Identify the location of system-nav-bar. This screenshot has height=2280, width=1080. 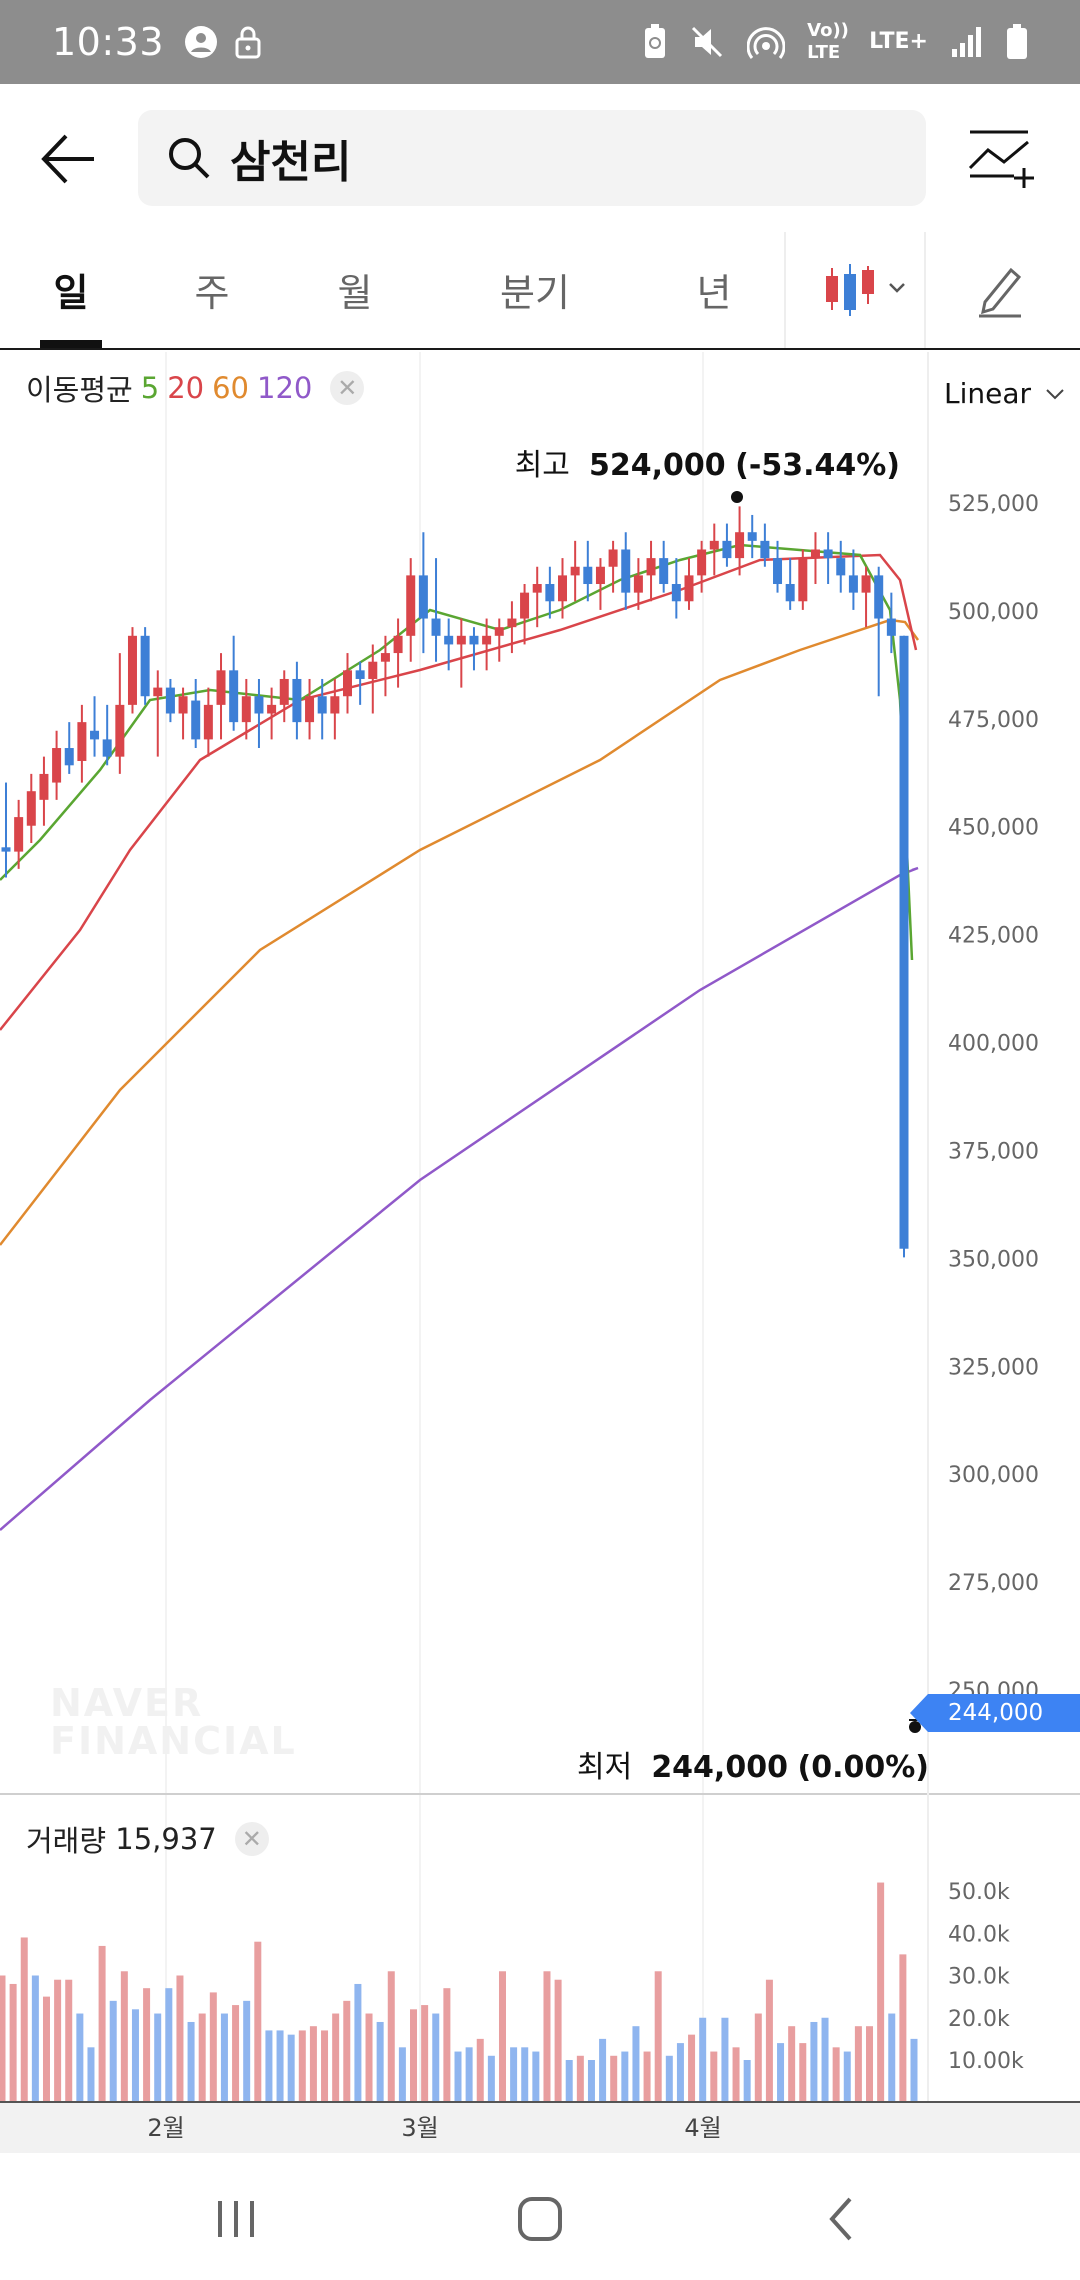
(540, 2216).